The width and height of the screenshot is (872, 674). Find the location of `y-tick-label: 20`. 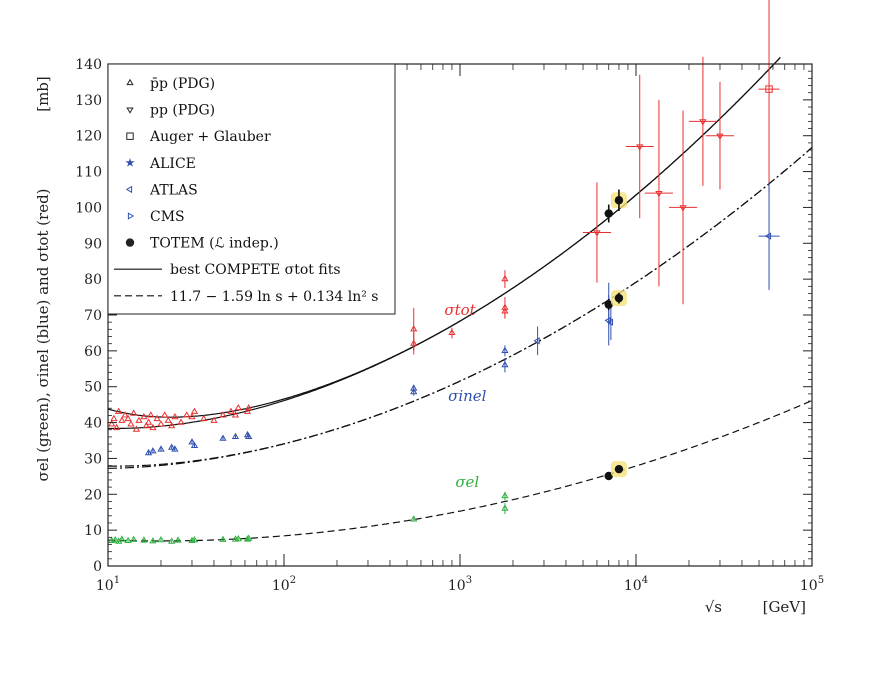

y-tick-label: 20 is located at coordinates (93, 495).